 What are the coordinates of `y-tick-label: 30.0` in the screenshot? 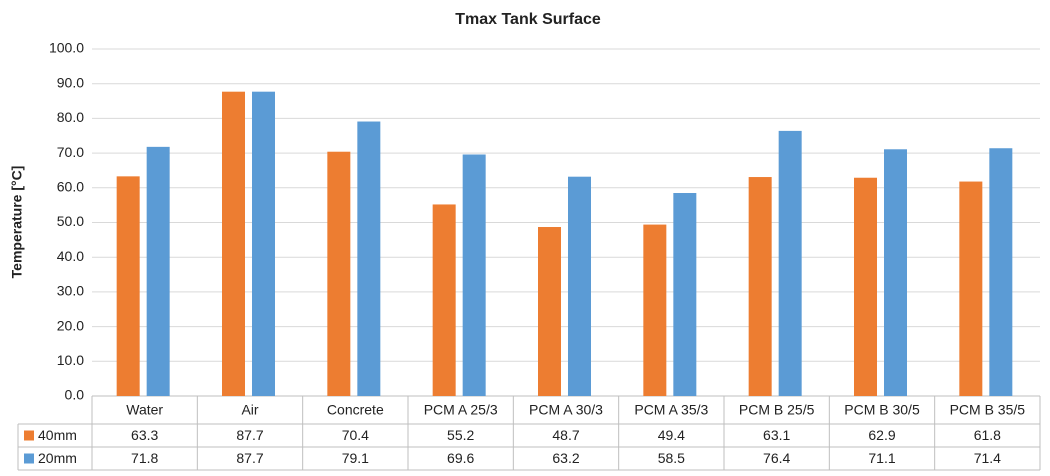 It's located at (70, 291).